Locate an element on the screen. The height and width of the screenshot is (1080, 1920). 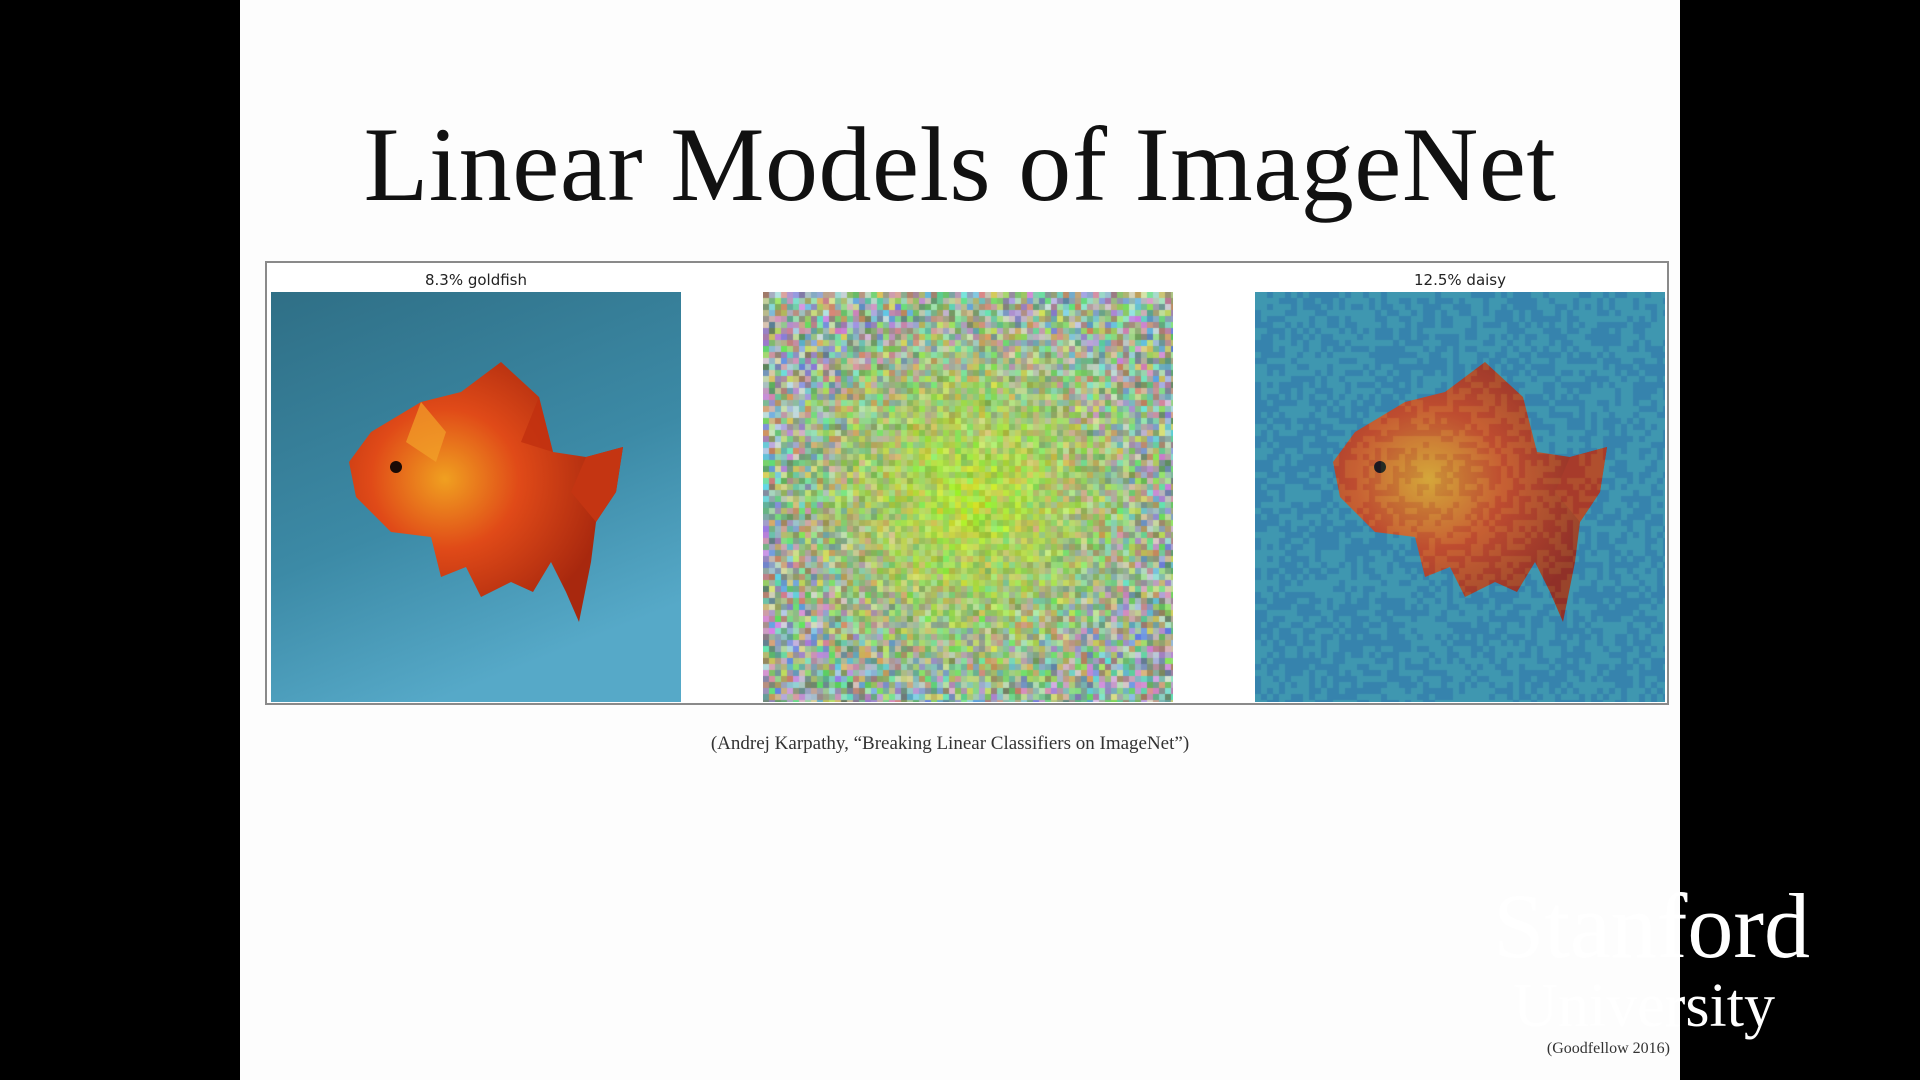
noise-panel is located at coordinates (968, 497).